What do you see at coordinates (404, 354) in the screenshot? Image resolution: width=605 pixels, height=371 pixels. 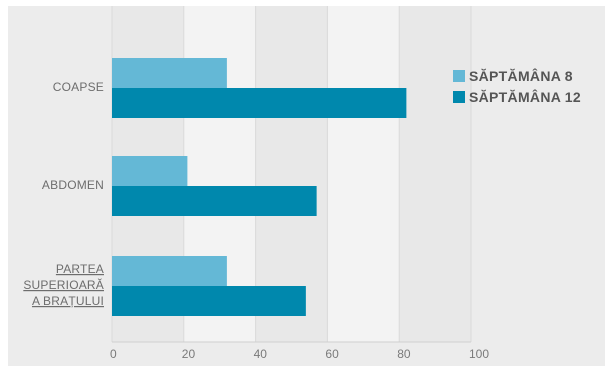 I see `x-tick-label: 80` at bounding box center [404, 354].